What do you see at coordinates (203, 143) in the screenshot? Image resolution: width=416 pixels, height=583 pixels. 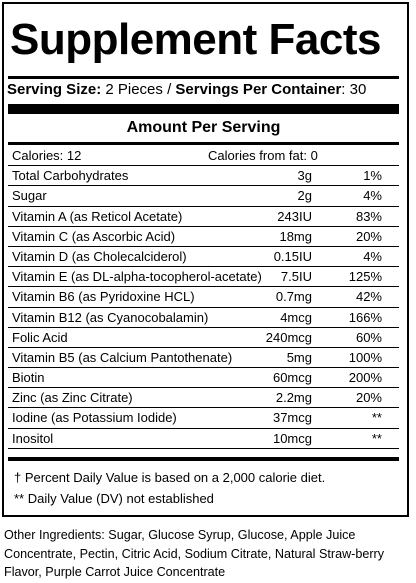 I see `header-rule` at bounding box center [203, 143].